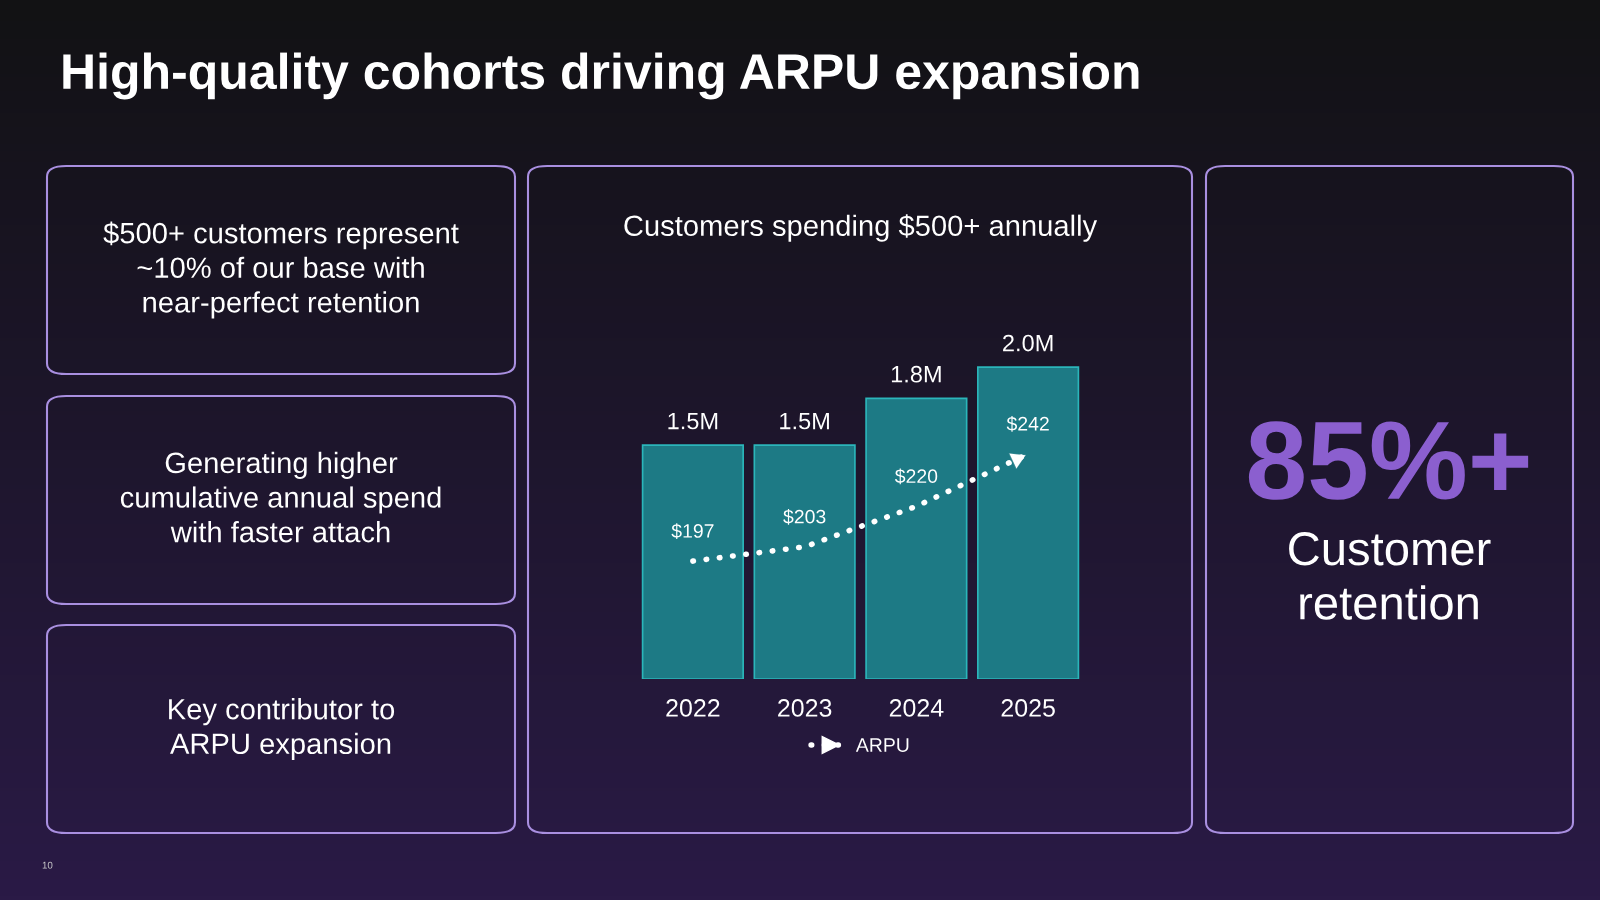  What do you see at coordinates (916, 374) in the screenshot?
I see `data-label: 1.8M` at bounding box center [916, 374].